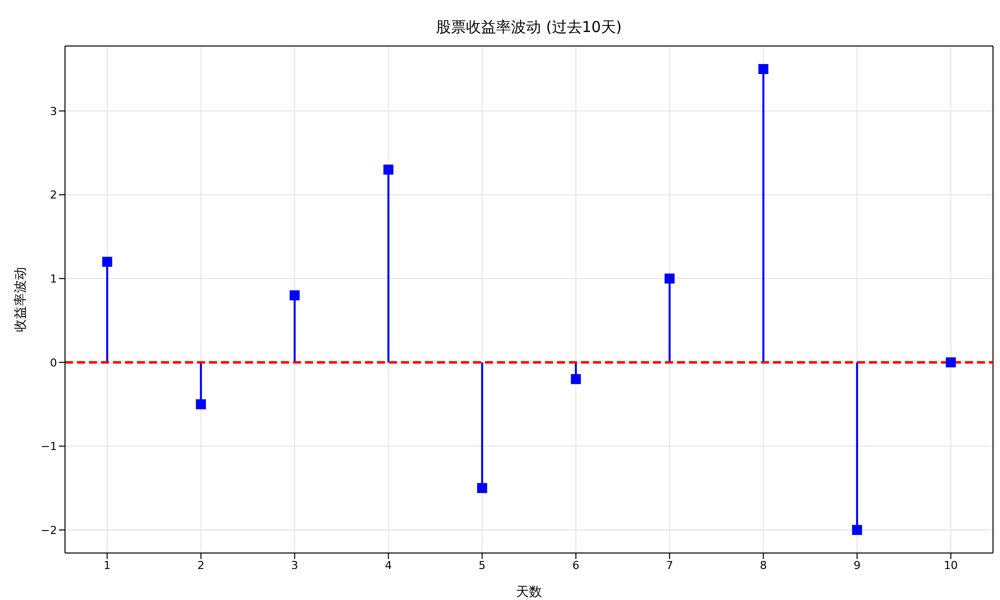 The width and height of the screenshot is (1000, 600). I want to click on y-axis-title: 收益率波动, so click(20, 299).